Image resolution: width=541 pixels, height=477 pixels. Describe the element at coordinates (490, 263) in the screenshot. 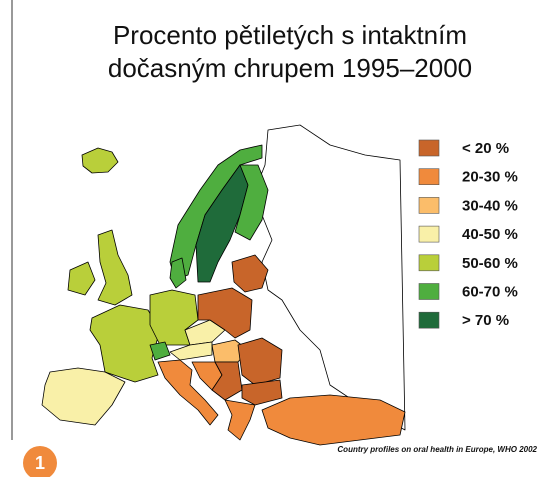

I see `legend-label: 50-60 %` at that location.